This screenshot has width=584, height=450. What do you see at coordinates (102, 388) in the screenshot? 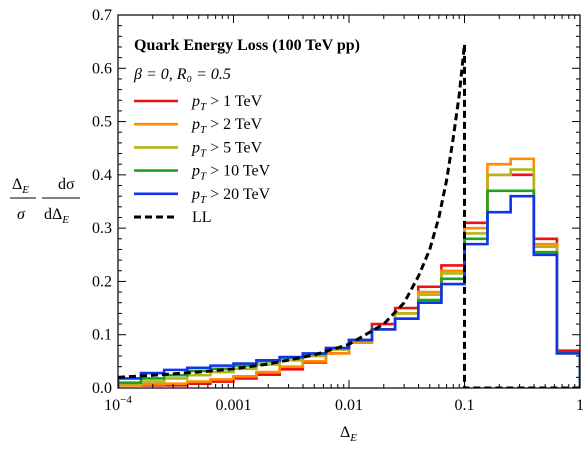
I see `y-tick-label: 0.0` at bounding box center [102, 388].